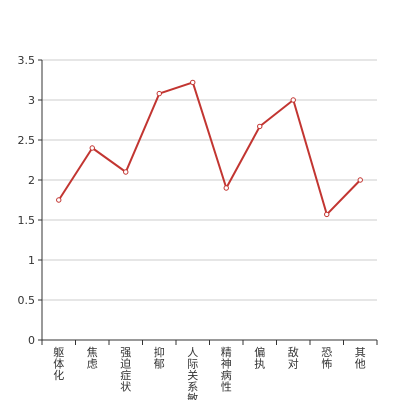 This screenshot has height=400, width=420. What do you see at coordinates (92, 364) in the screenshot?
I see `x-tick-label-char: 虑` at bounding box center [92, 364].